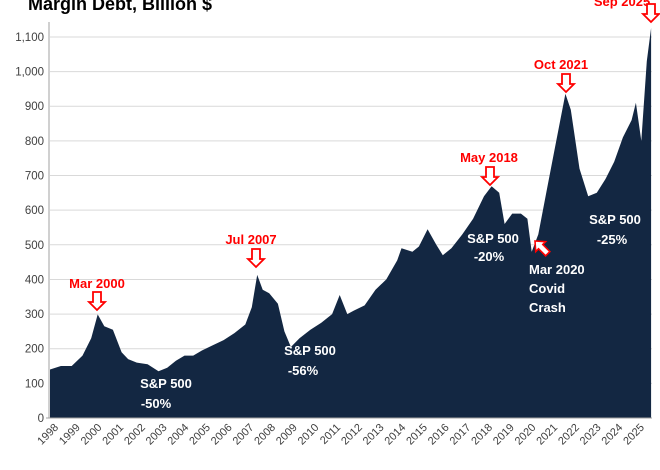  What do you see at coordinates (330, 434) in the screenshot?
I see `x-tick-label: 2011` at bounding box center [330, 434].